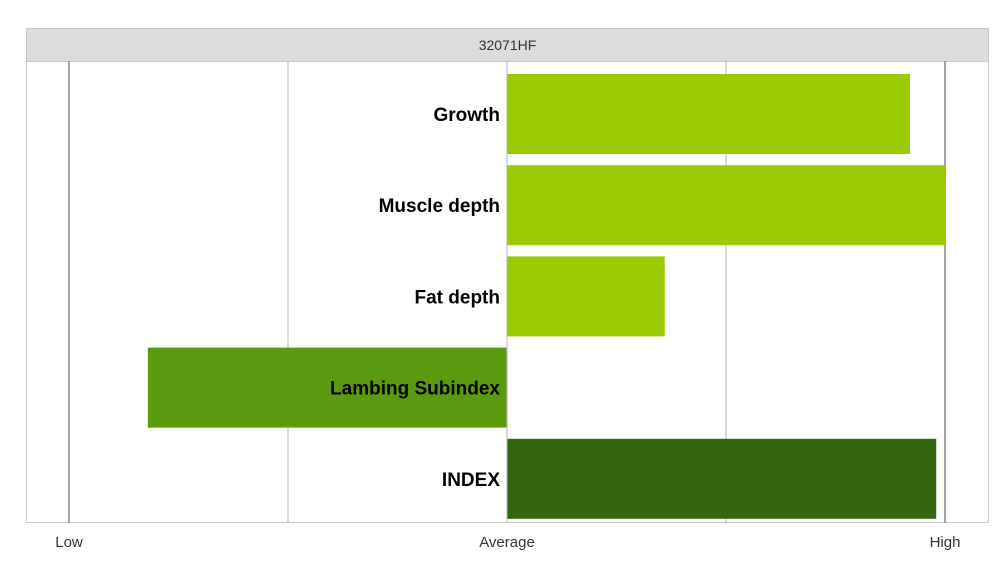 This screenshot has width=1000, height=571. Describe the element at coordinates (467, 115) in the screenshot. I see `bar-category-label: Growth` at that location.